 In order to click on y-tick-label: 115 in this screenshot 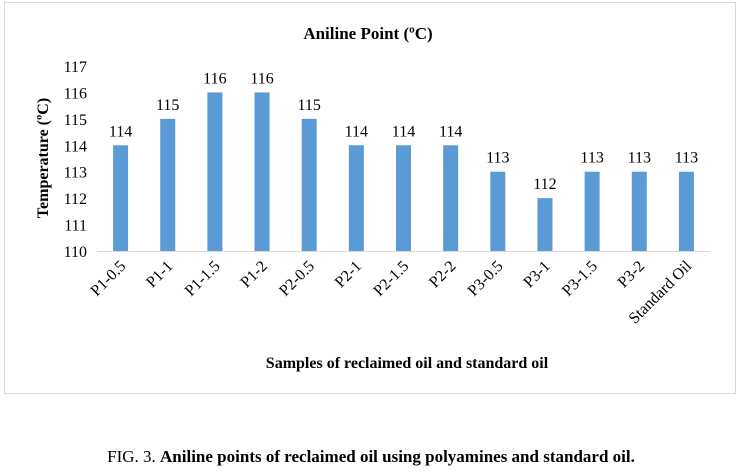, I will do `click(75, 120)`.